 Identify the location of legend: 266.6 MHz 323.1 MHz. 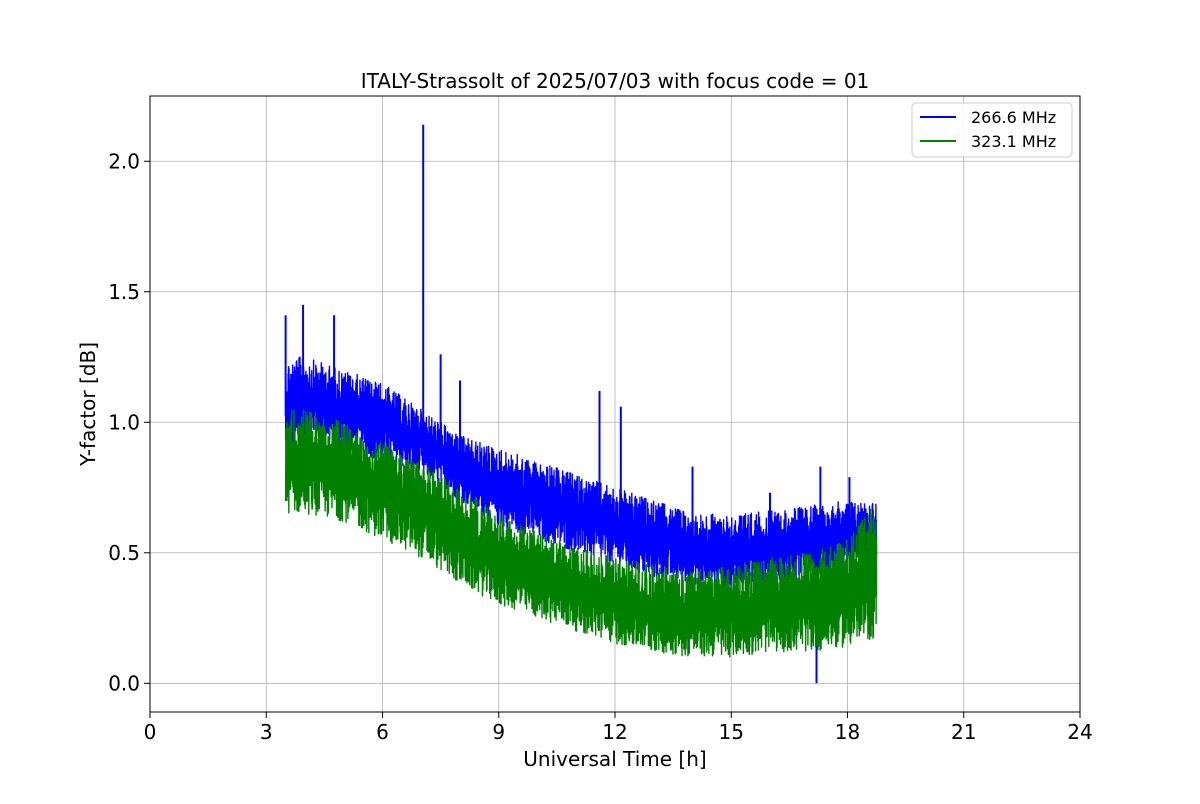
(992, 130).